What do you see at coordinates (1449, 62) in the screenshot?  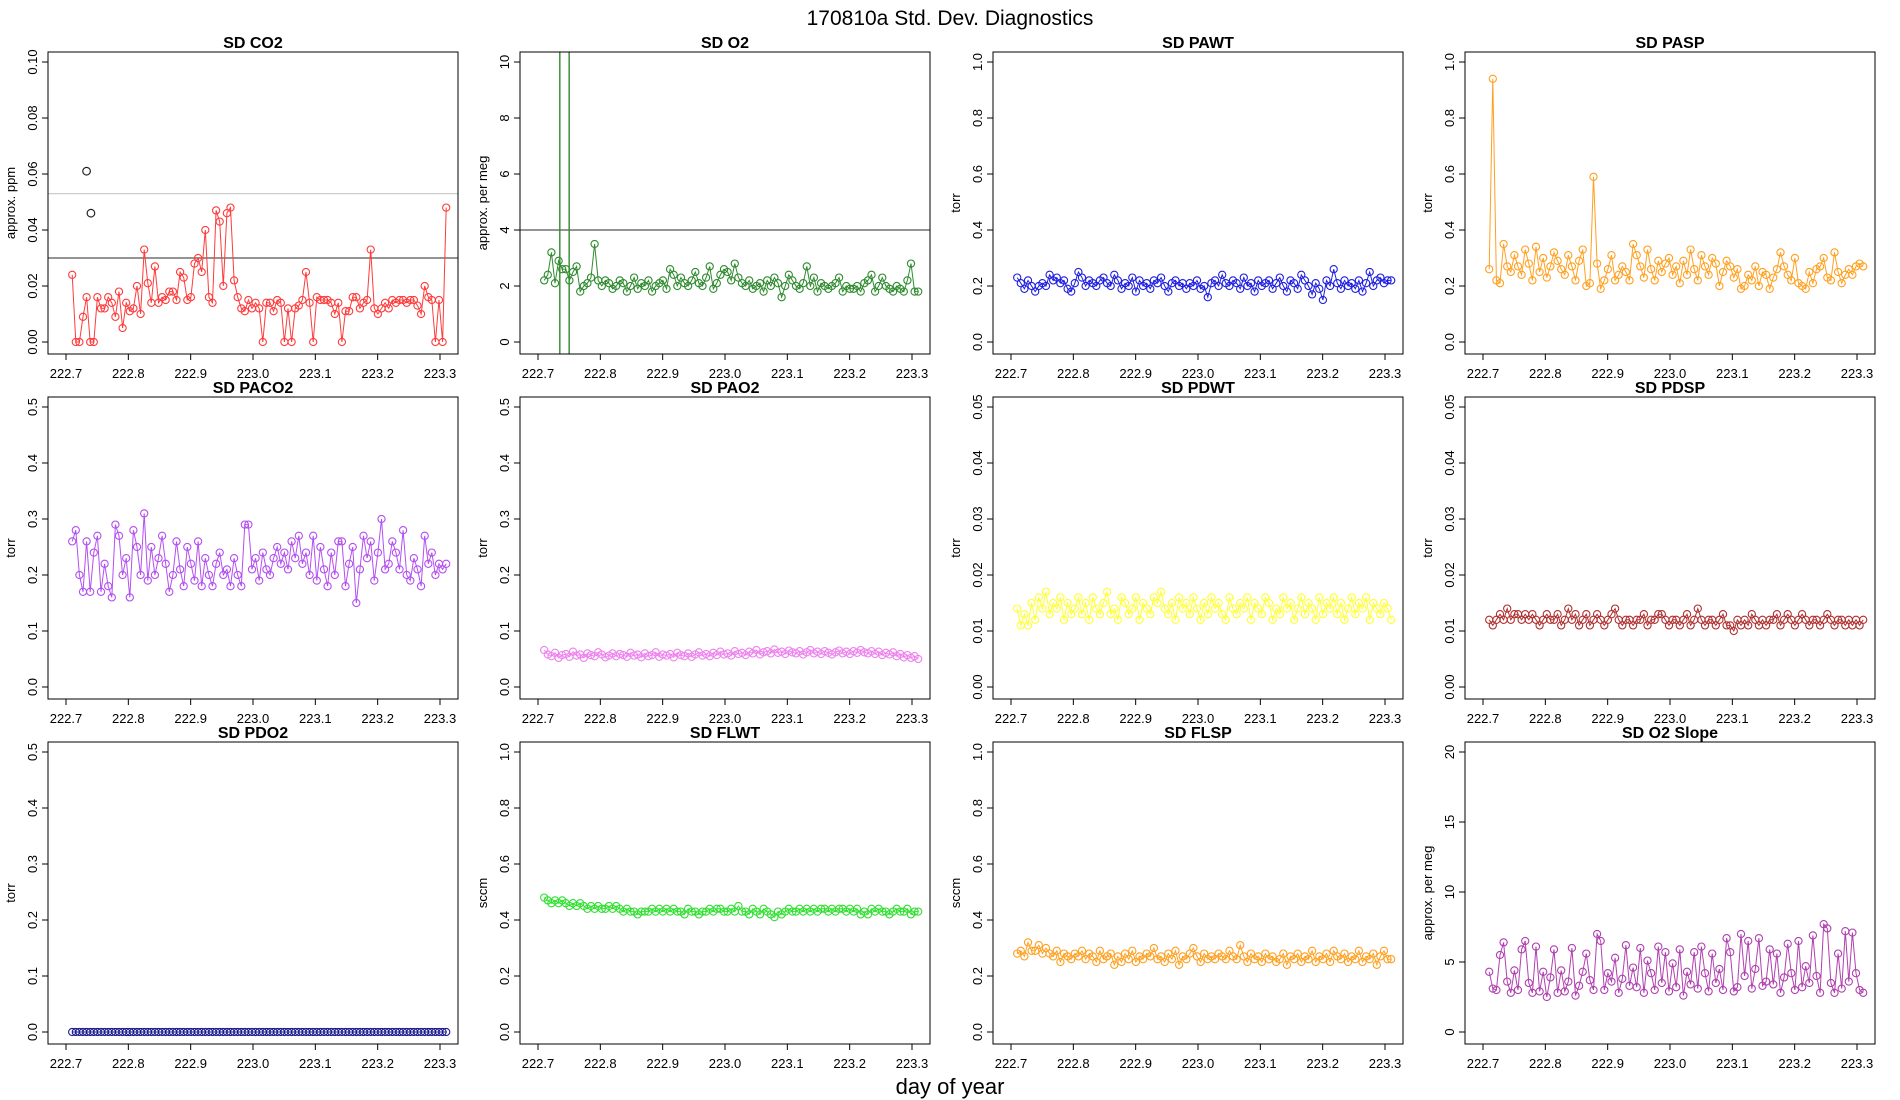 I see `y-tick-label: 1.0` at bounding box center [1449, 62].